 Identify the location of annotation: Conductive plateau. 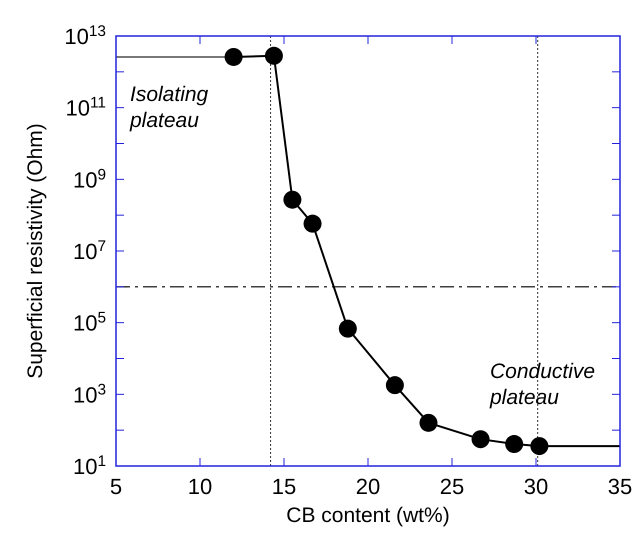
(542, 384).